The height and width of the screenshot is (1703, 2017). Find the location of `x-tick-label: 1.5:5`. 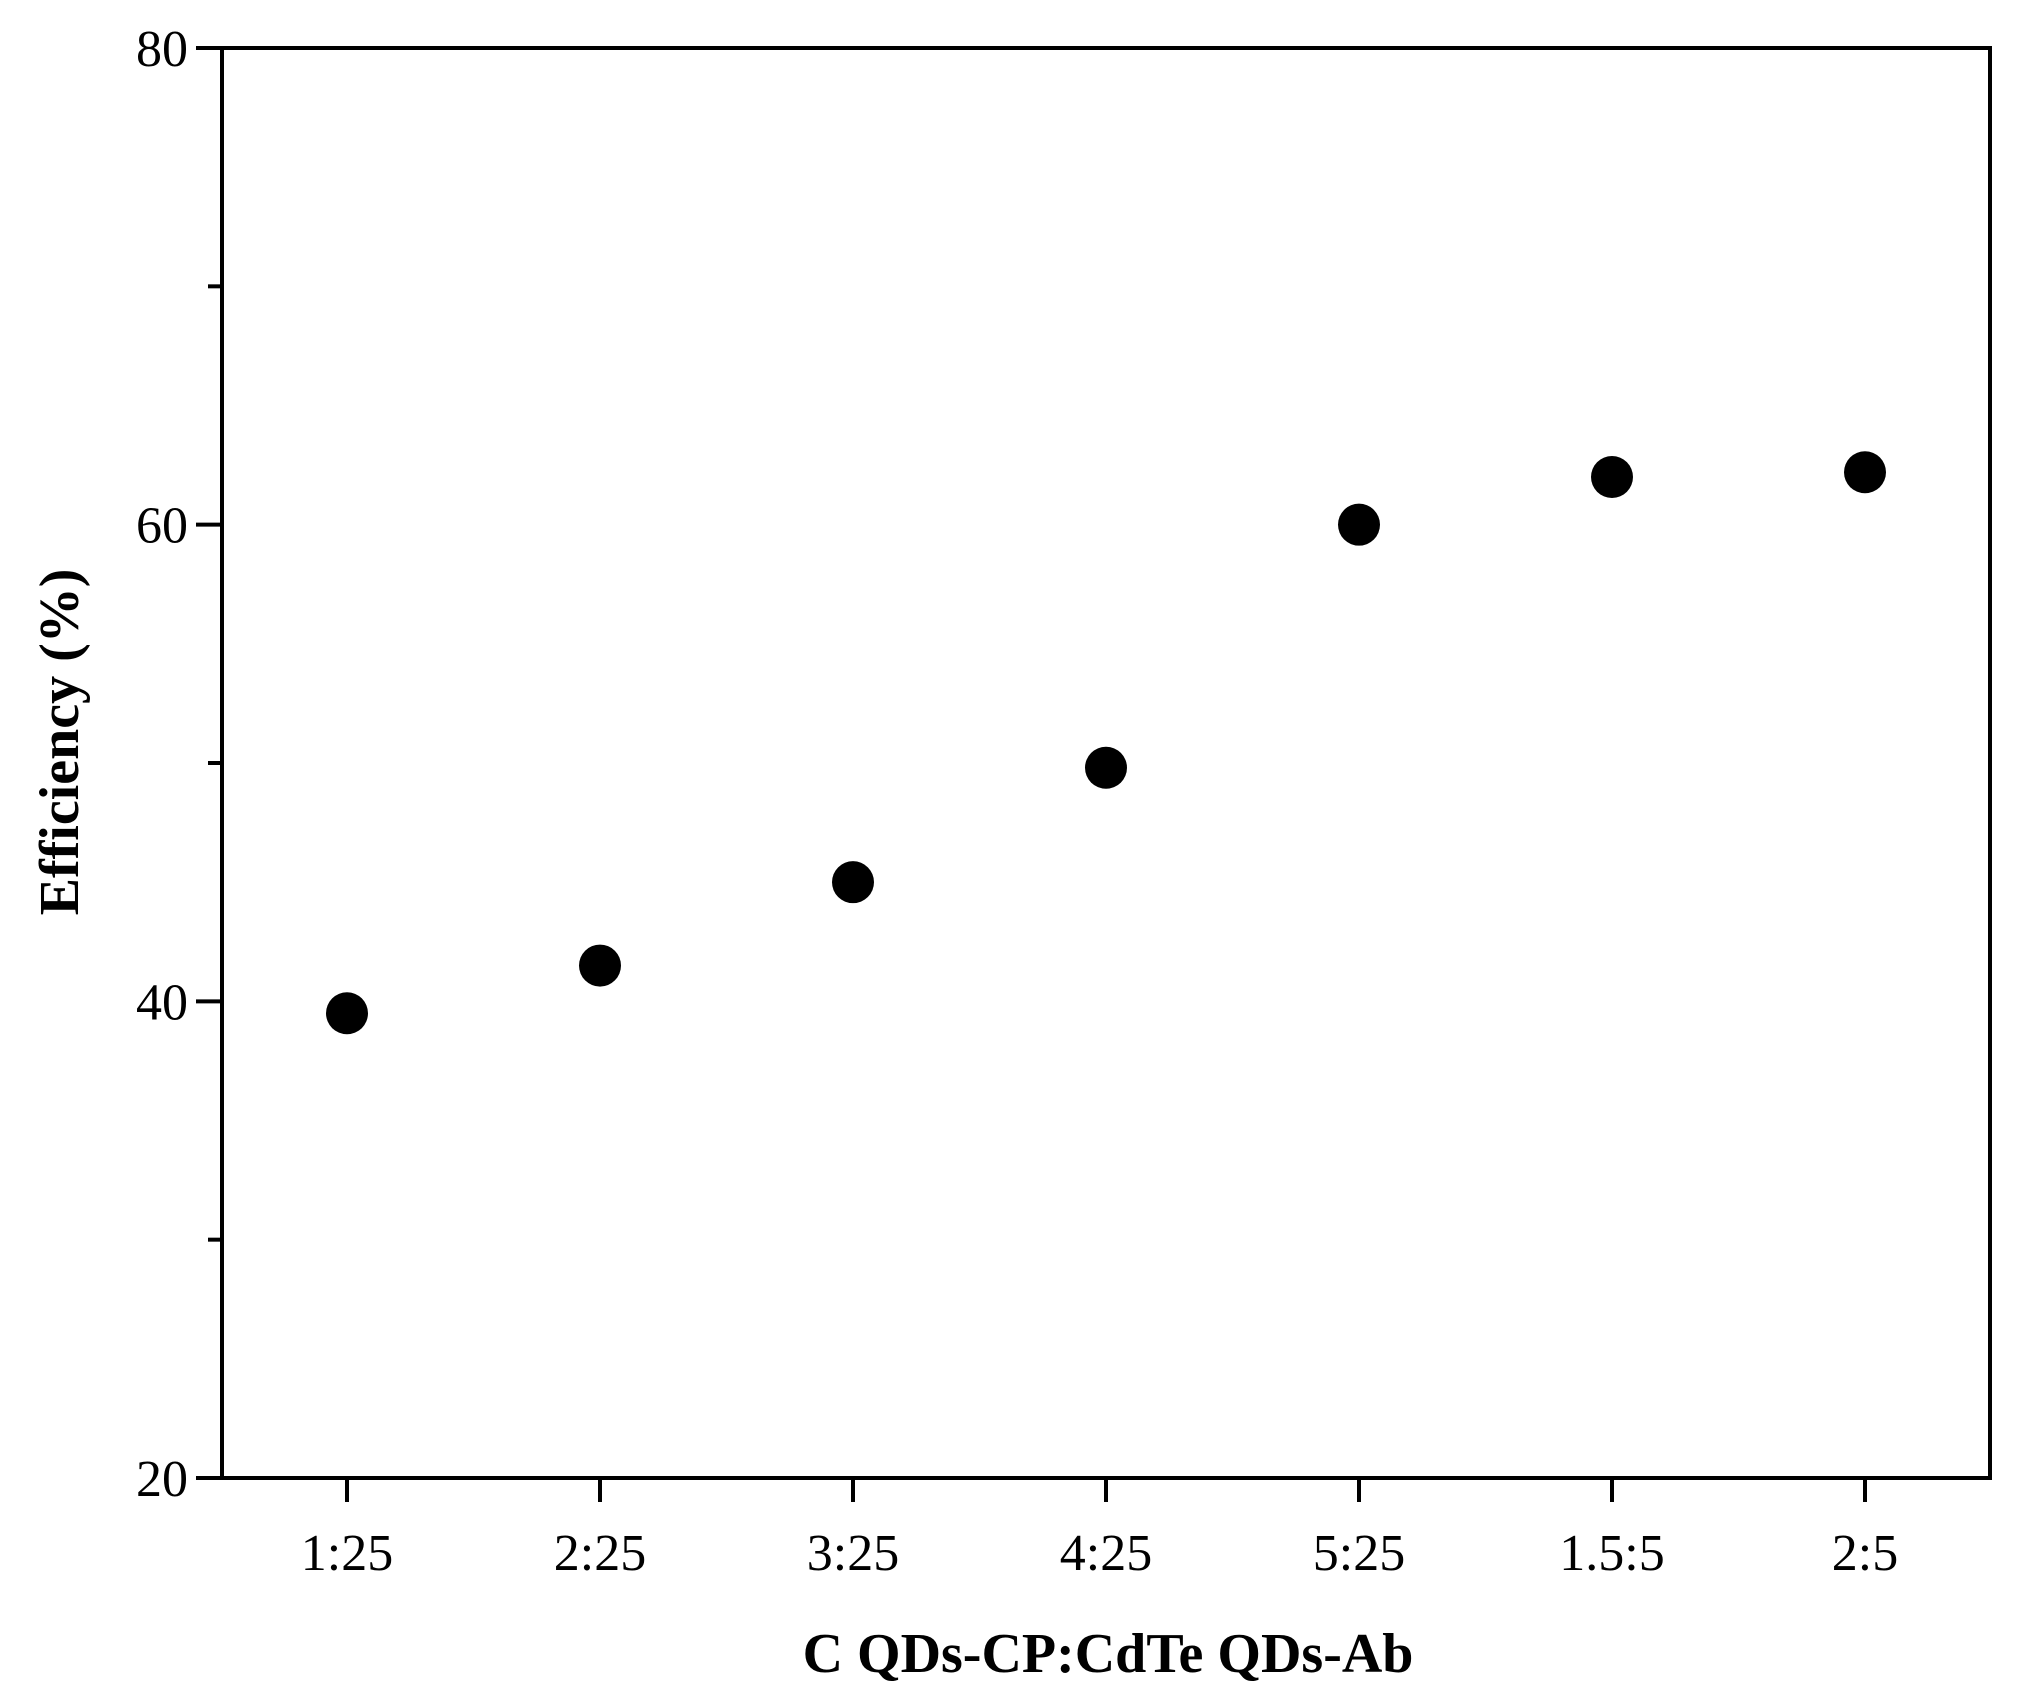

x-tick-label: 1.5:5 is located at coordinates (1611, 1553).